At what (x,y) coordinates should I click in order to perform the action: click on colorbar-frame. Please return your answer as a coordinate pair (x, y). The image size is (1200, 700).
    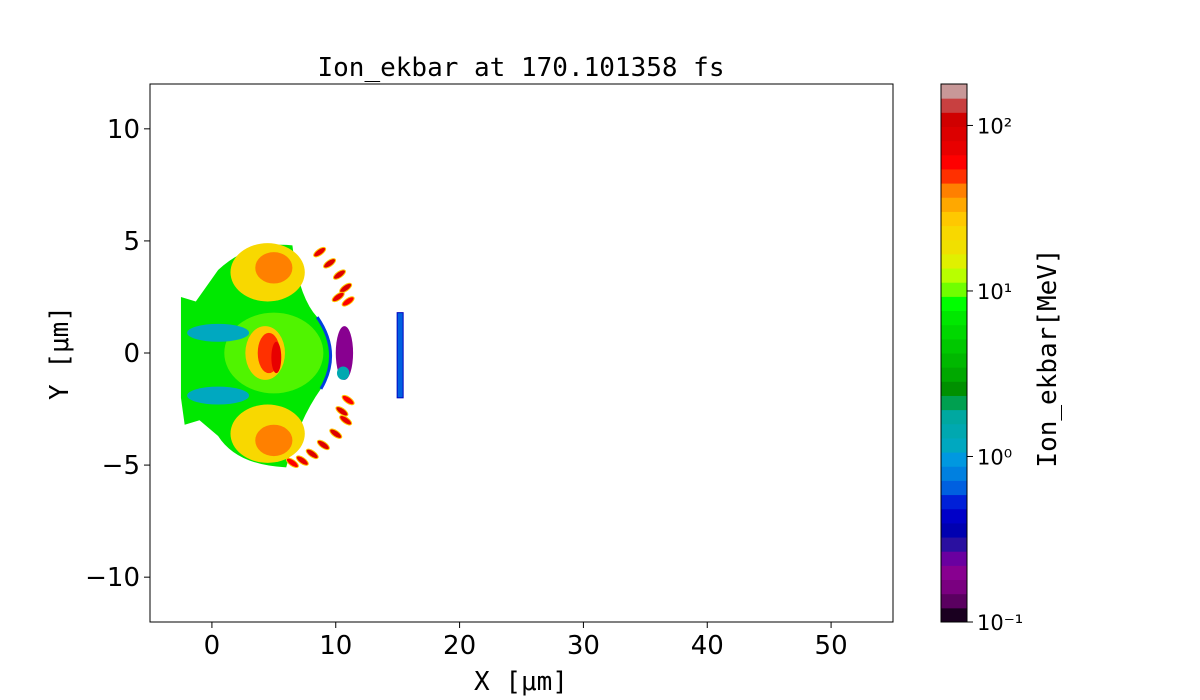
    Looking at the image, I should click on (954, 353).